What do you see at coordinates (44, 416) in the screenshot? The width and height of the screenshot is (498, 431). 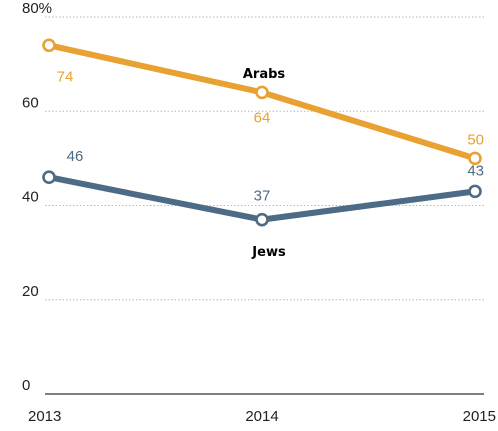 I see `x-tick-label: 2013` at bounding box center [44, 416].